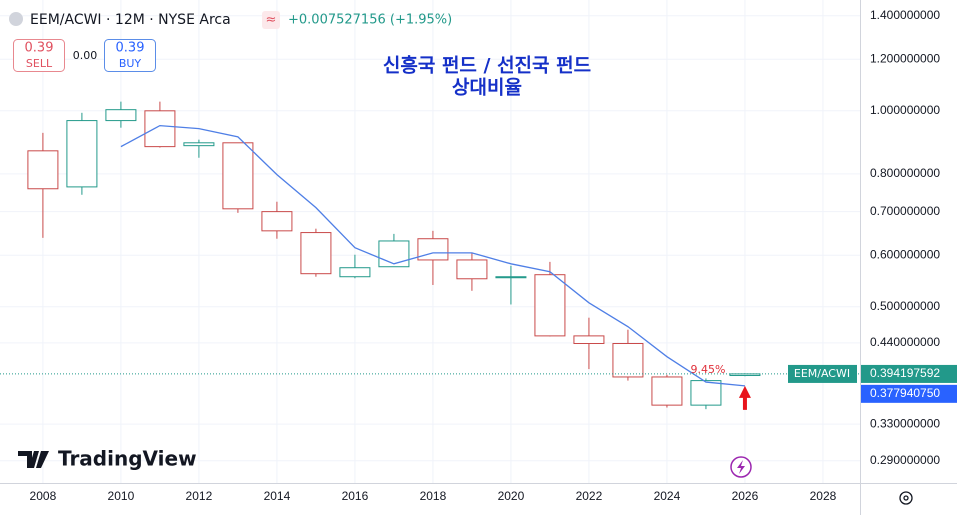  I want to click on symbol-icon, so click(16, 19).